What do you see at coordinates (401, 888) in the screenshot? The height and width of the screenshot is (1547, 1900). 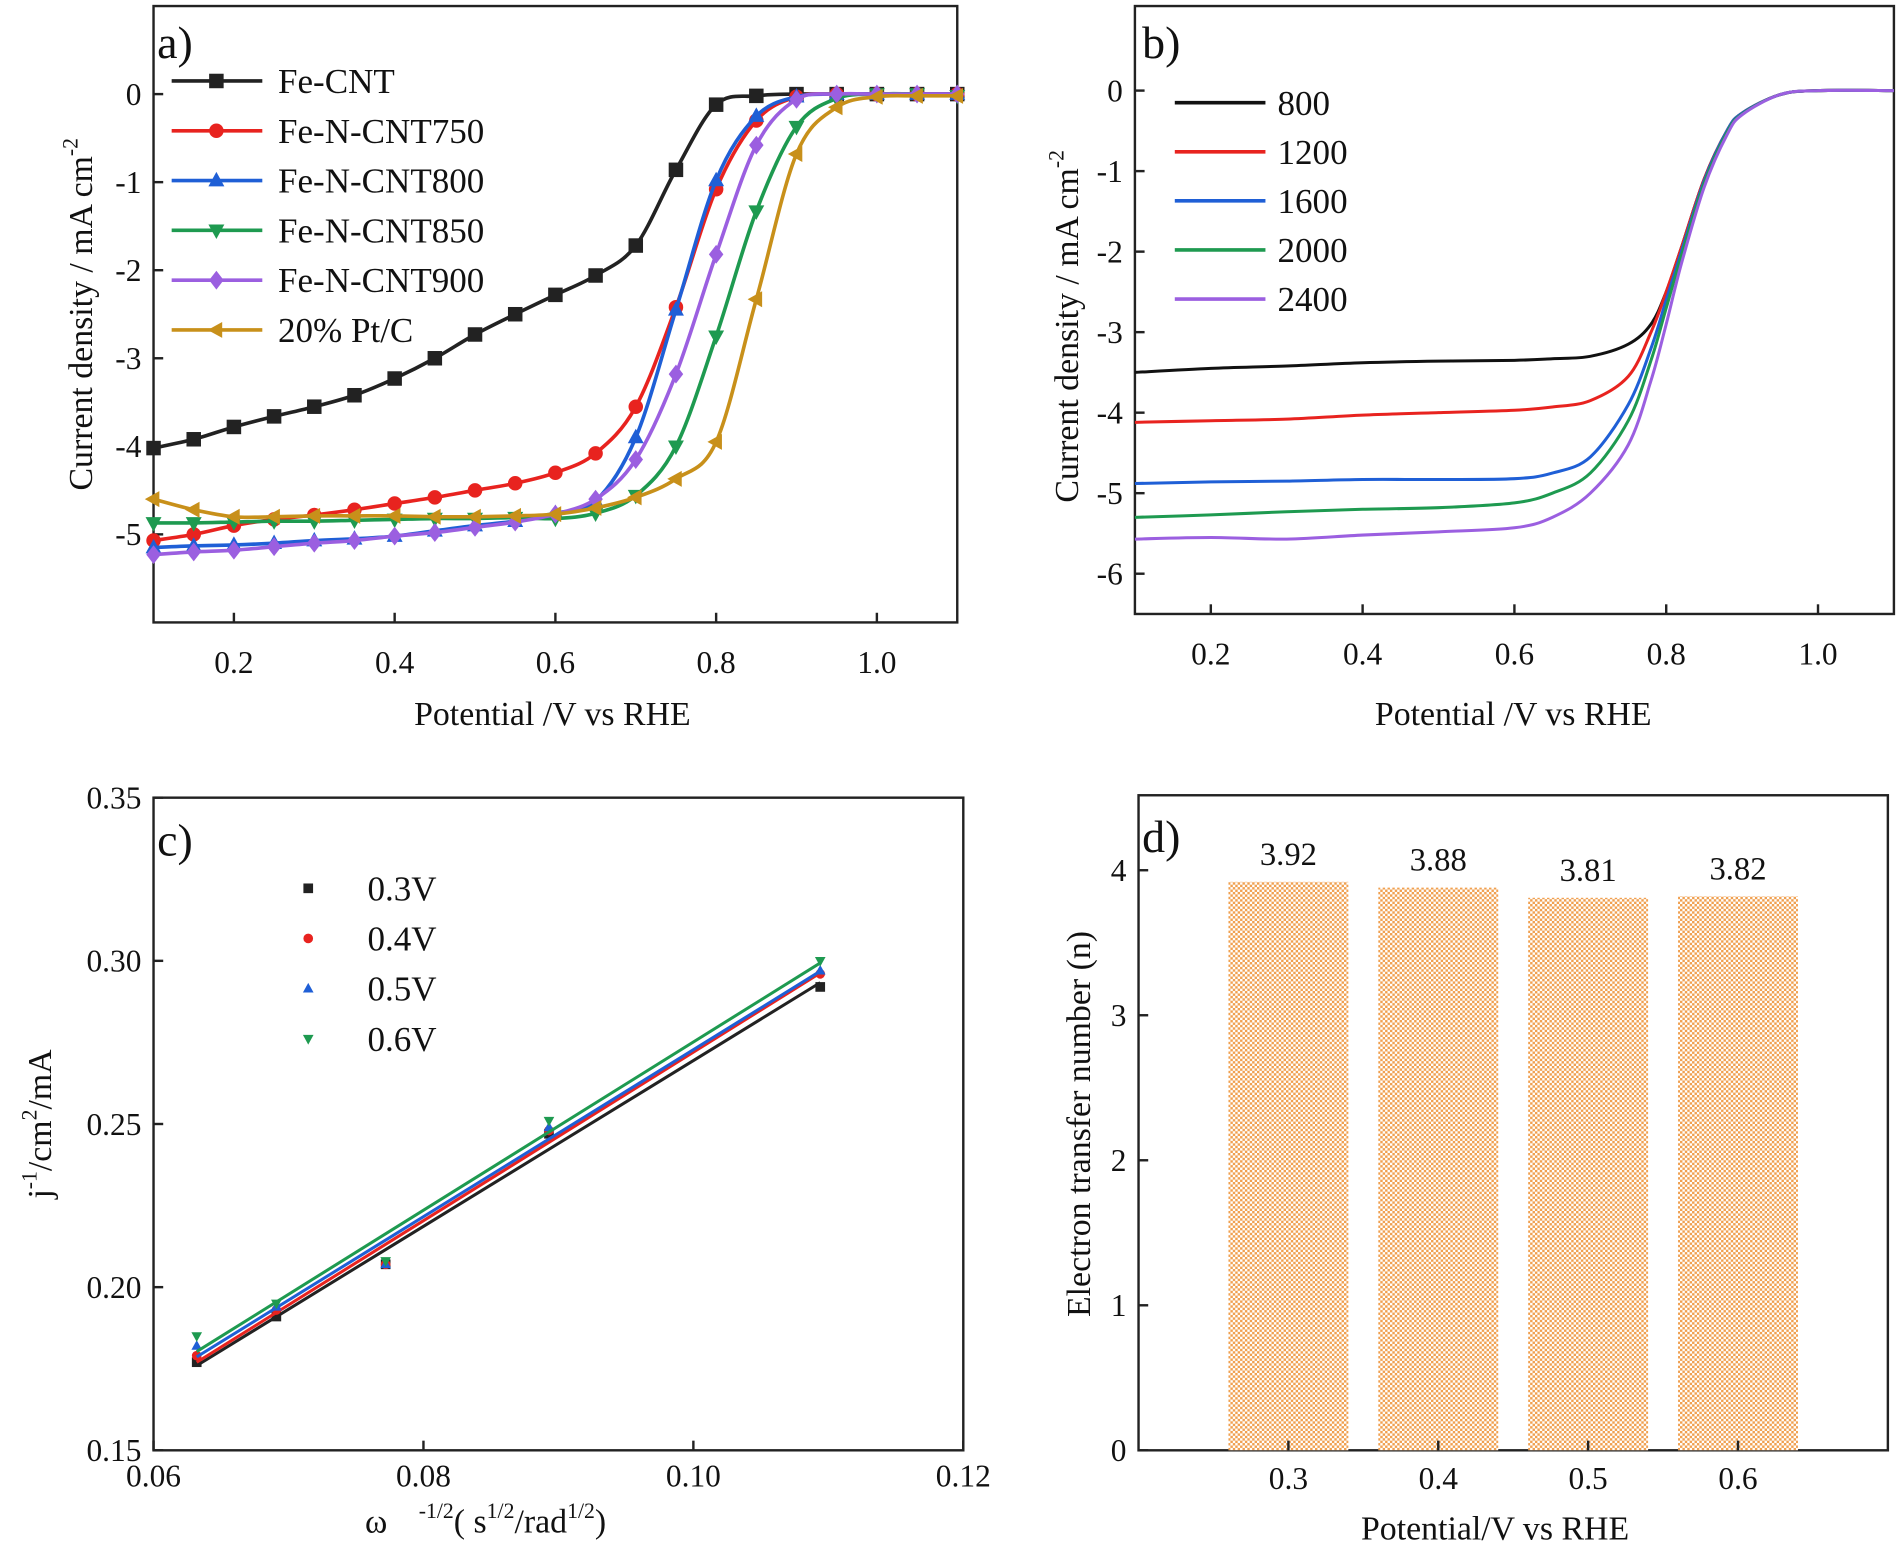 I see `legend-label: 0.3V` at bounding box center [401, 888].